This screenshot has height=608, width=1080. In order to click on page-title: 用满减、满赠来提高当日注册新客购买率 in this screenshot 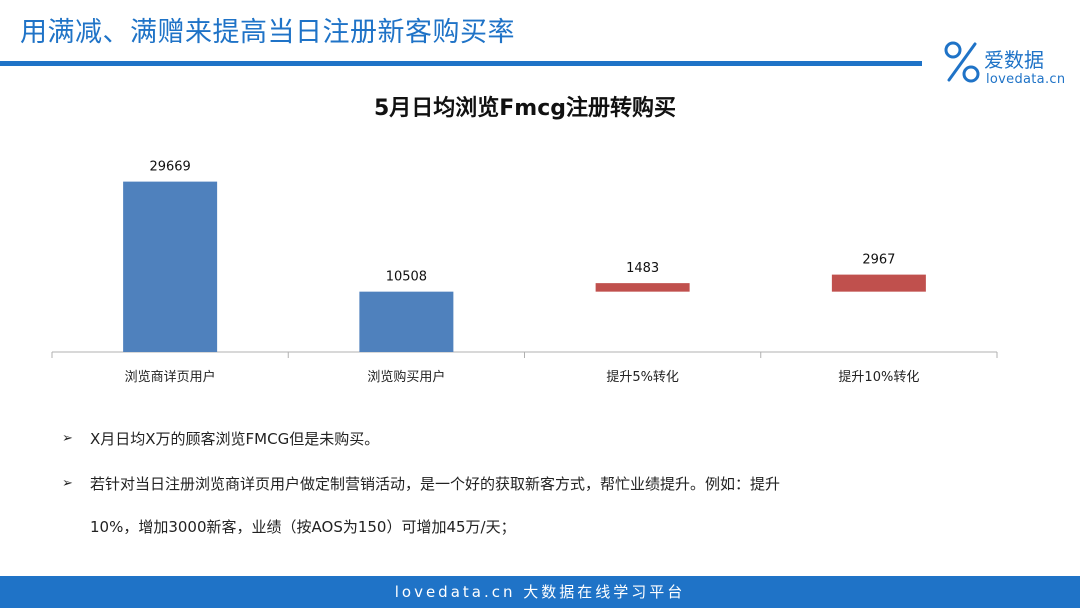, I will do `click(267, 32)`.